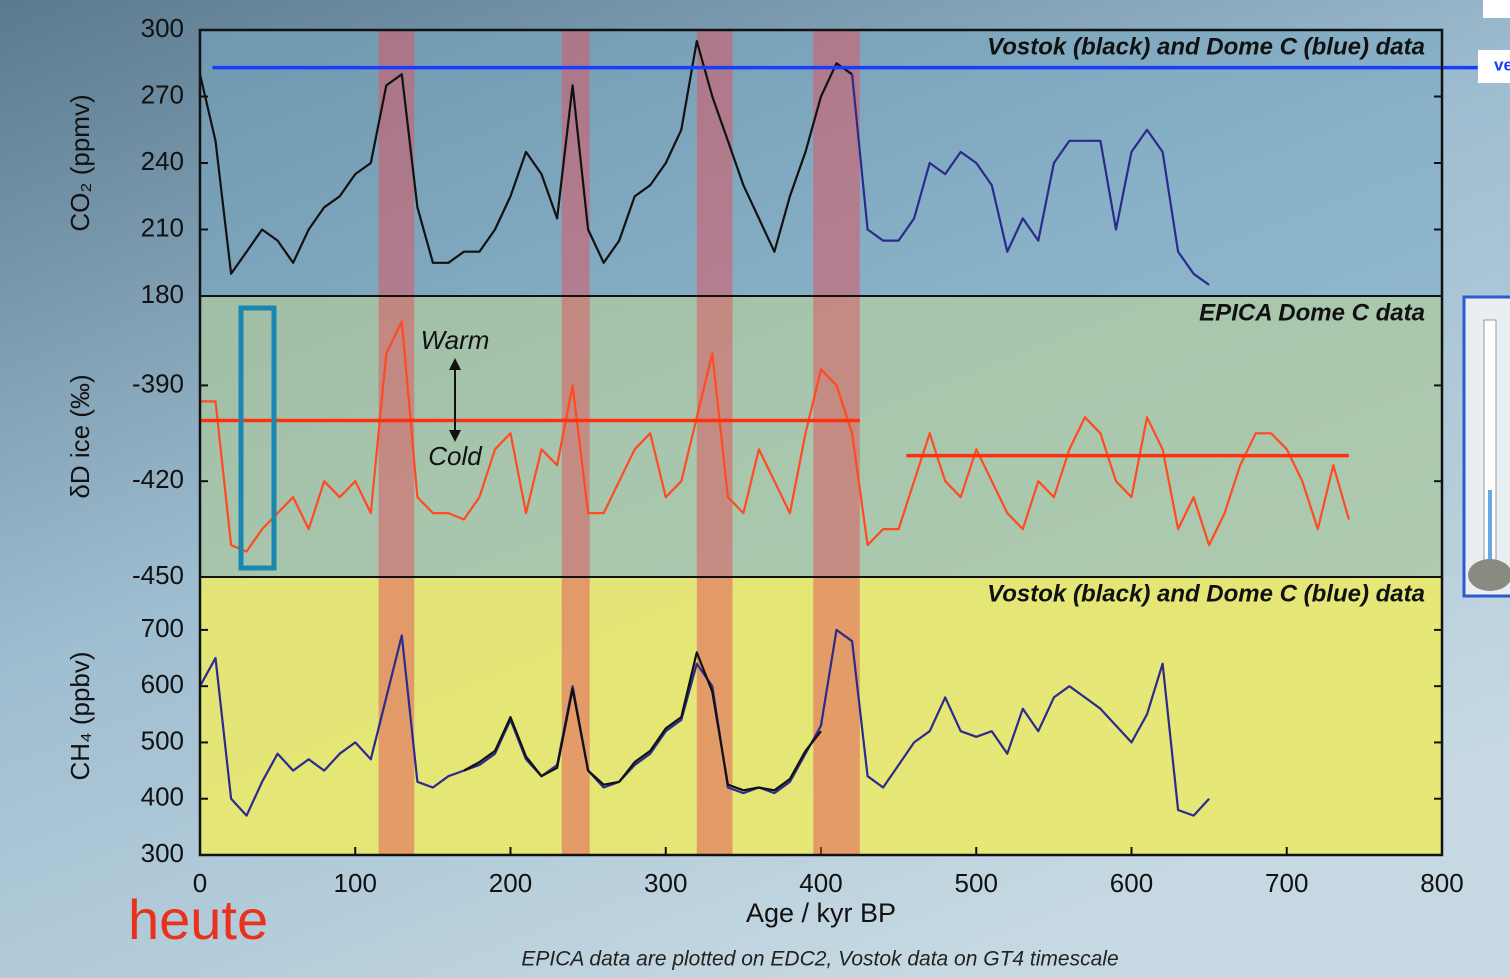  I want to click on x-tick-label: 0, so click(200, 883).